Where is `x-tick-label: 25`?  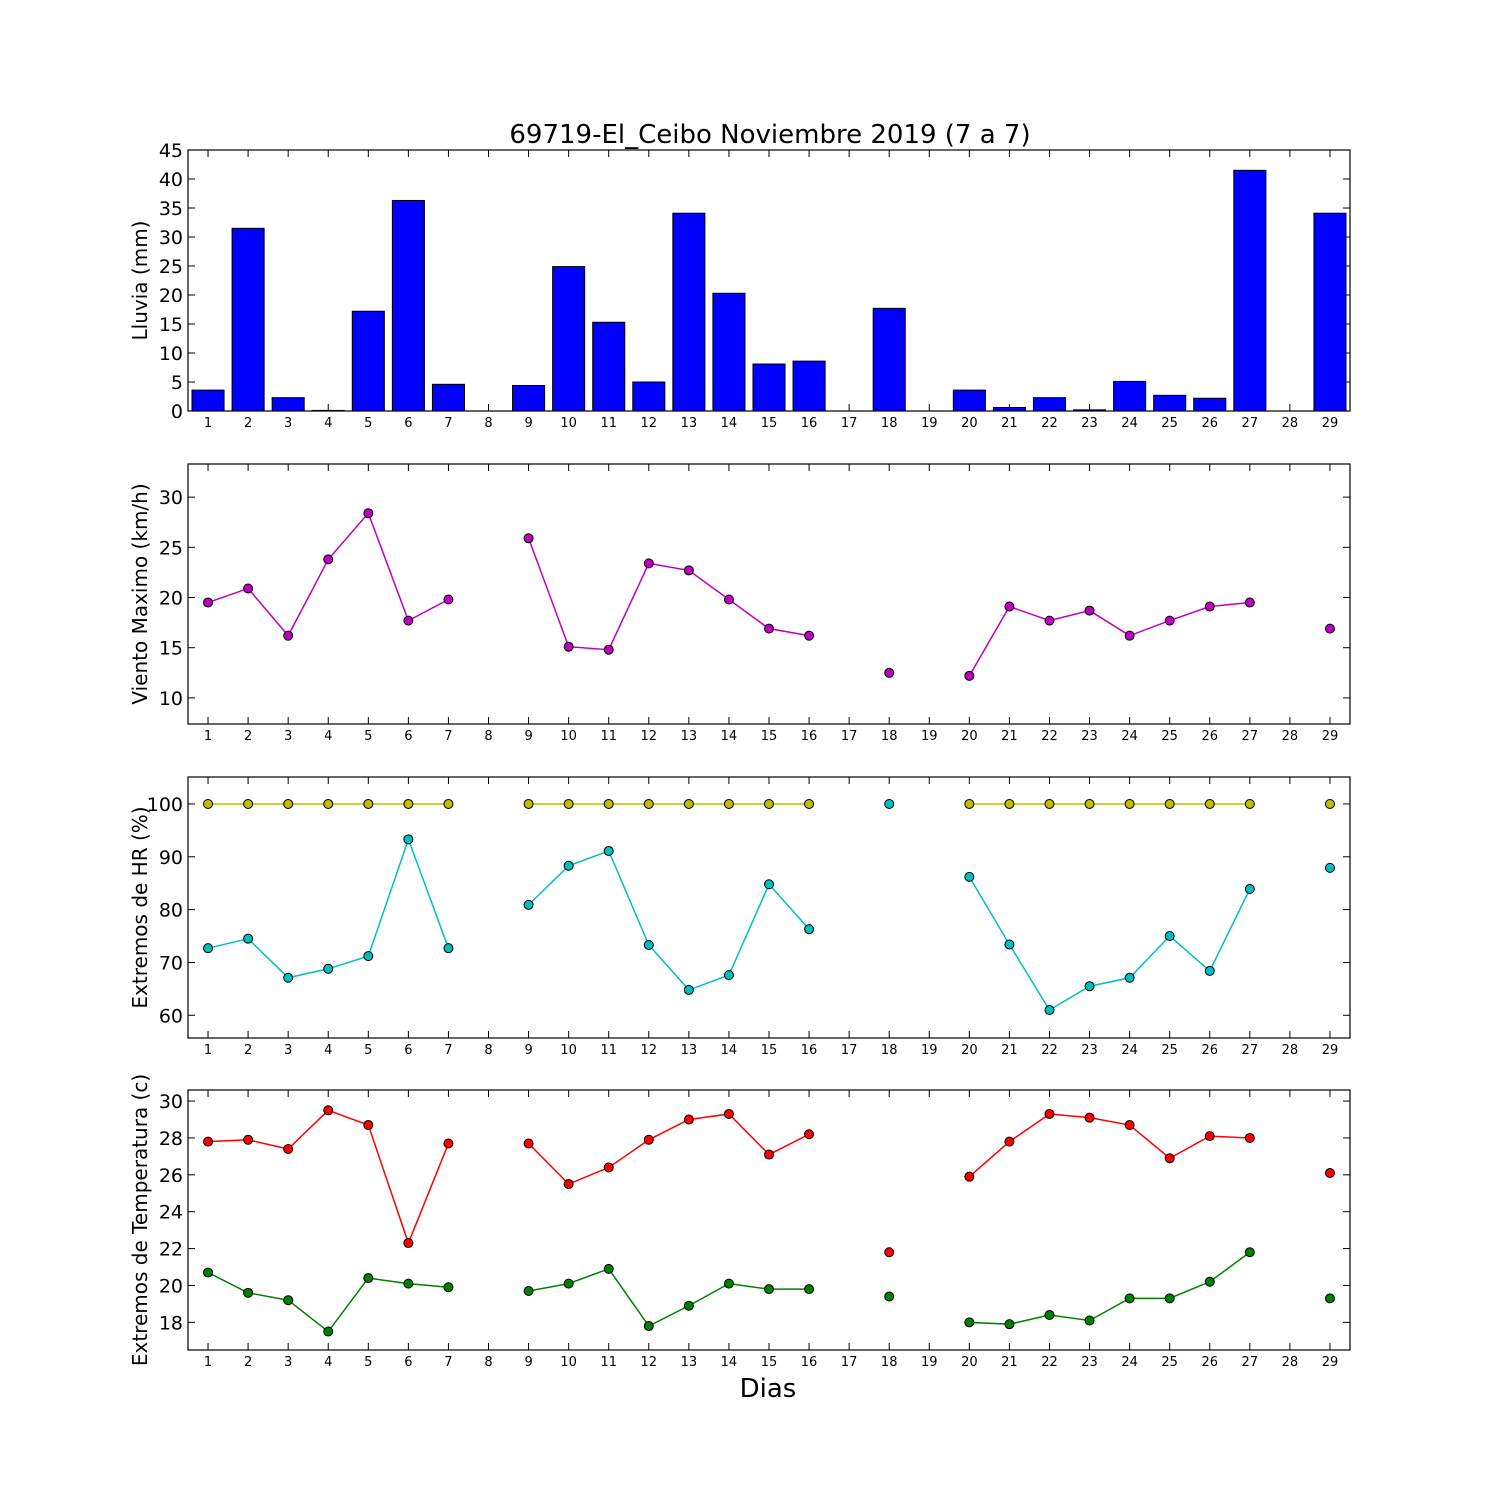
x-tick-label: 25 is located at coordinates (1169, 736).